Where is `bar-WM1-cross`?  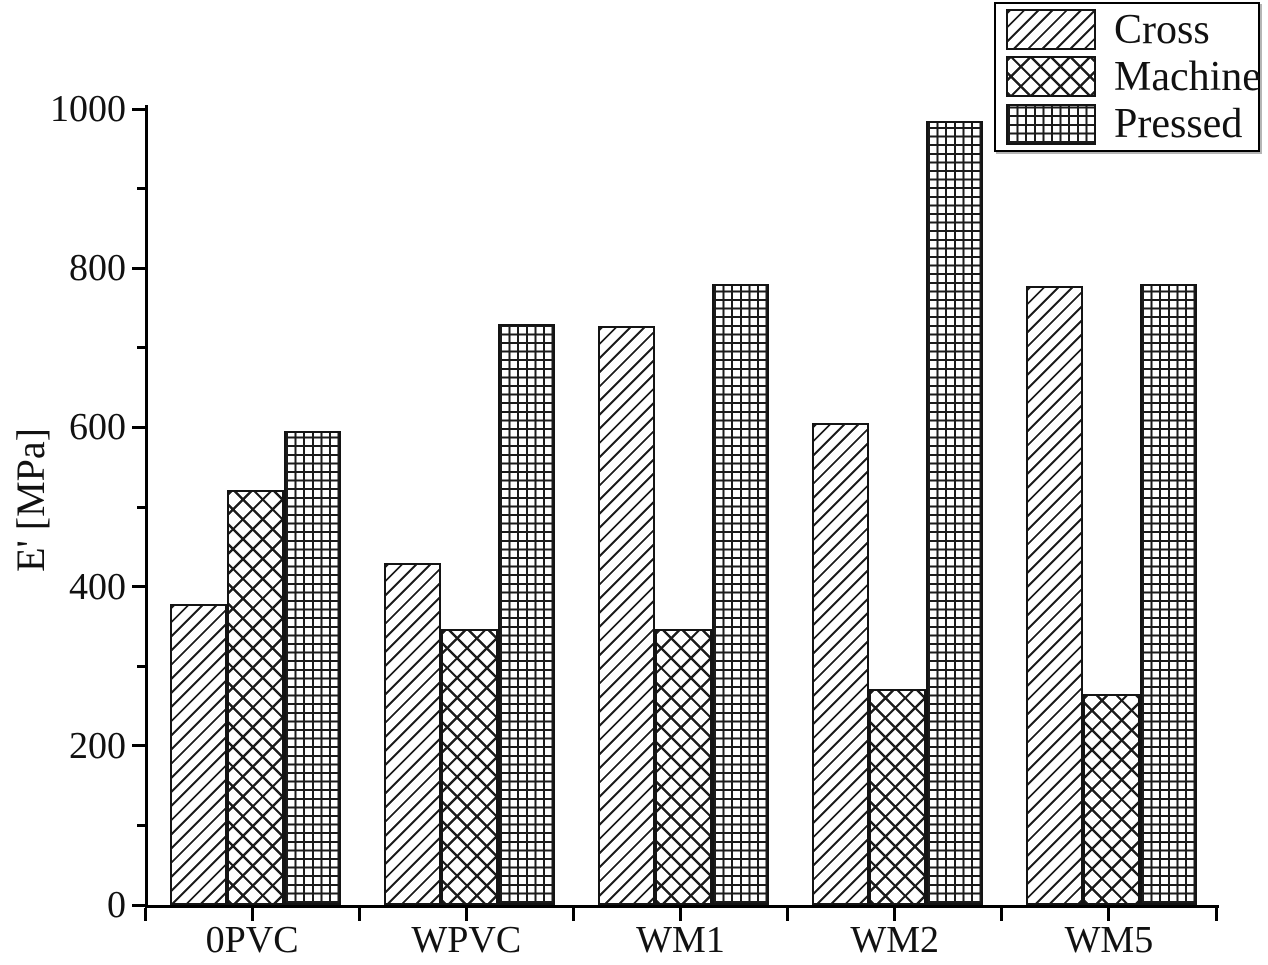 bar-WM1-cross is located at coordinates (626, 615).